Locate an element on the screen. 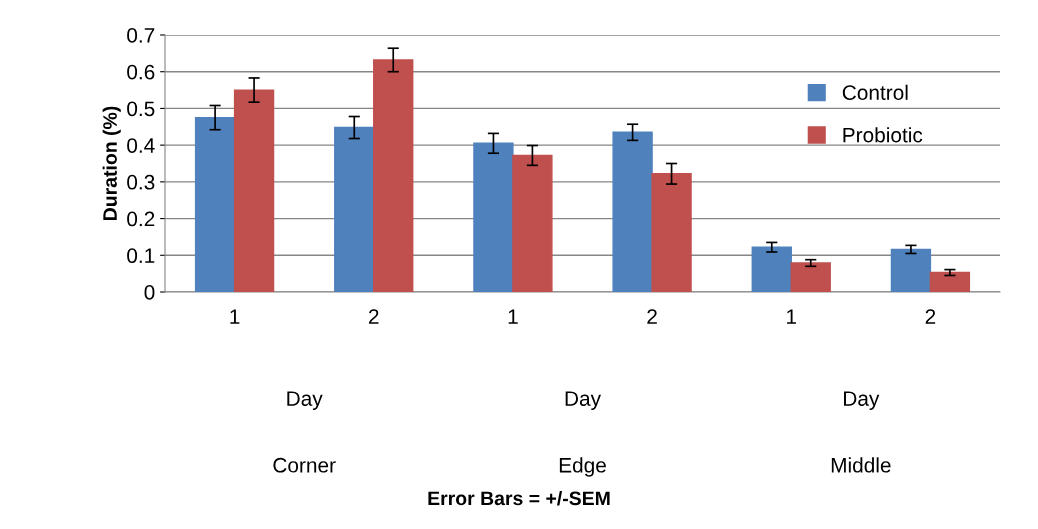  y-tick-label: 0.7 is located at coordinates (141, 35).